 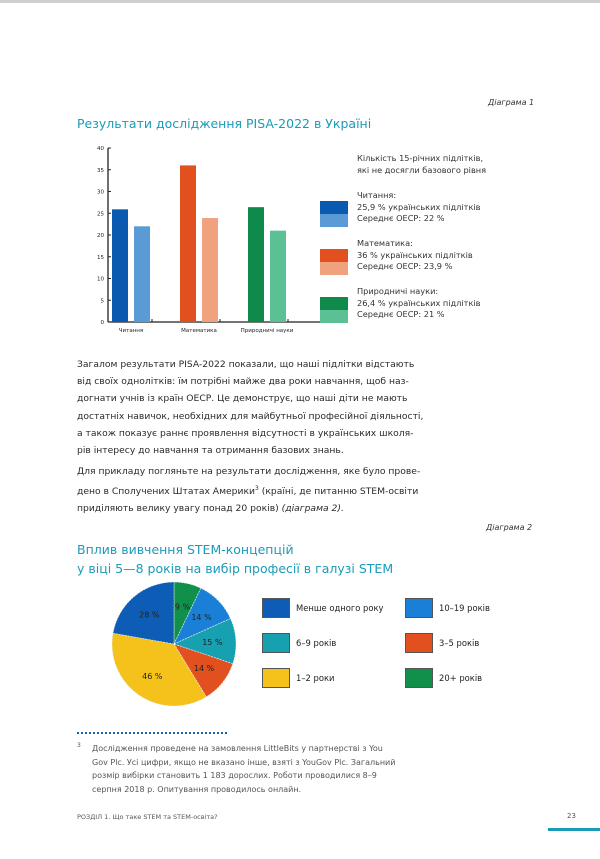 What do you see at coordinates (511, 102) in the screenshot?
I see `diagram-1-label: Діаграма 1` at bounding box center [511, 102].